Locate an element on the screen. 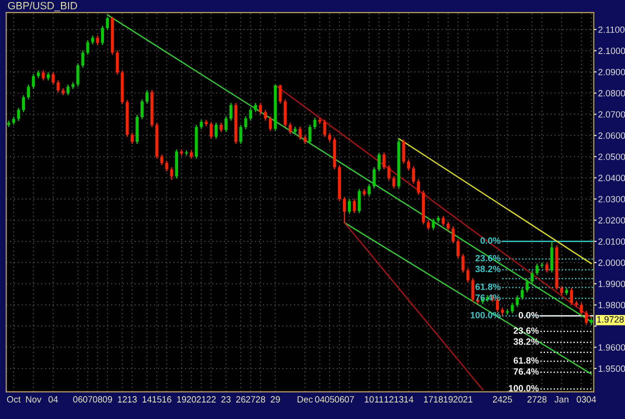 The height and width of the screenshot is (419, 625). y-tick-label: 1.9600 is located at coordinates (611, 347).